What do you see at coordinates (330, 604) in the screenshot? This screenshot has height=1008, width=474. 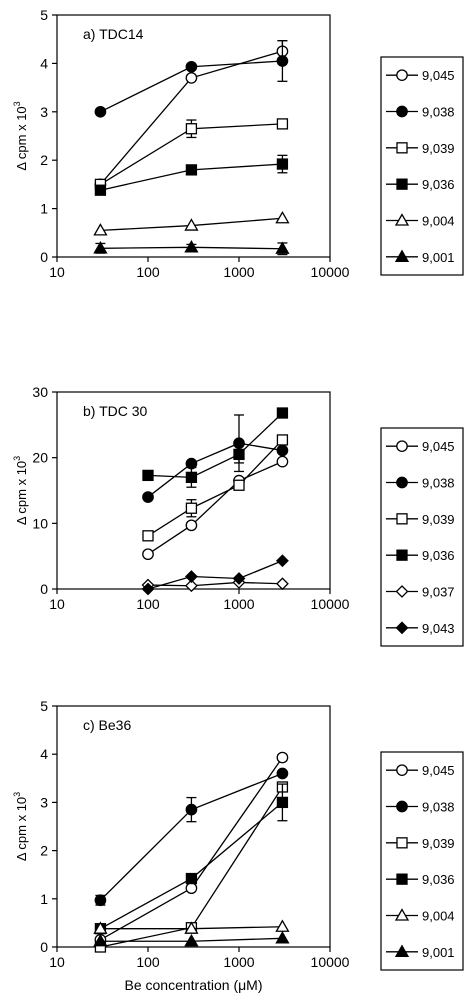 I see `x-tick-label: 10000` at bounding box center [330, 604].